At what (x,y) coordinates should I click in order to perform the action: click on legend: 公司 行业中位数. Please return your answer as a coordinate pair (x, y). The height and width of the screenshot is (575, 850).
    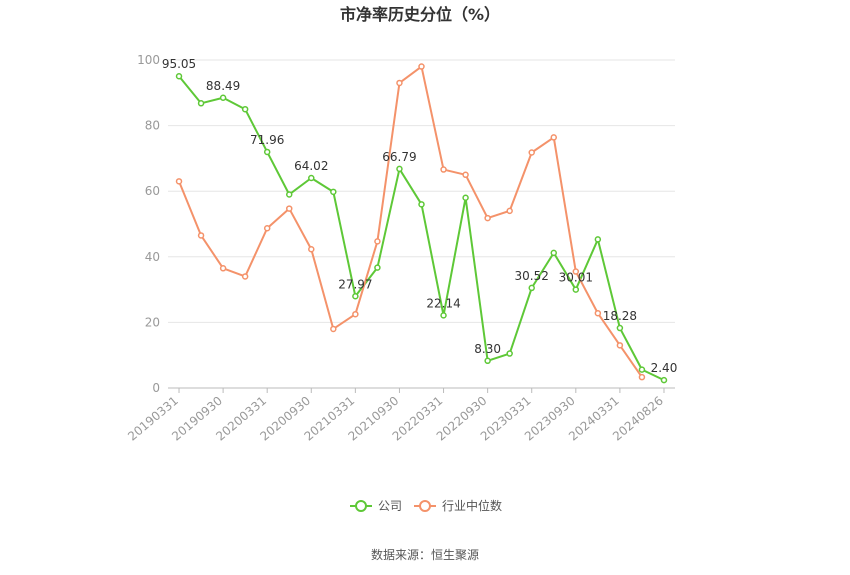
    Looking at the image, I should click on (426, 505).